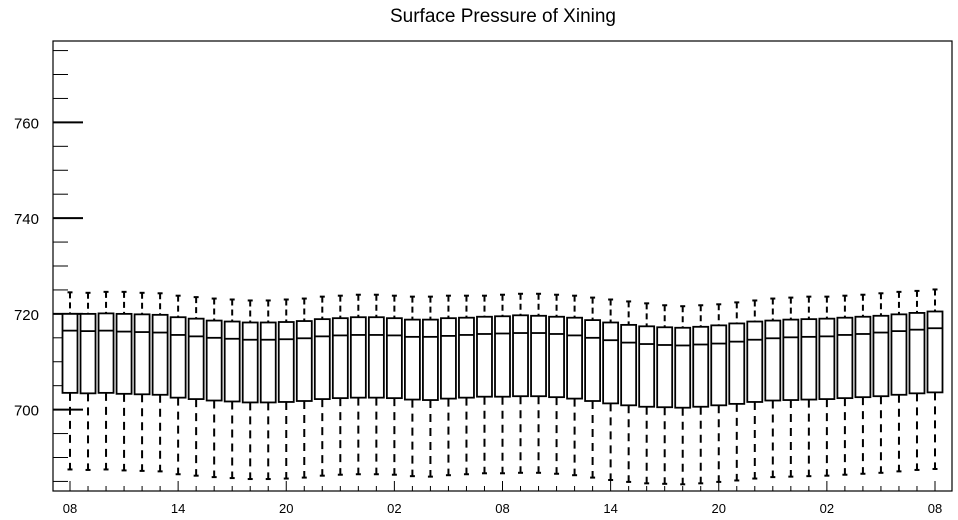  What do you see at coordinates (26, 123) in the screenshot?
I see `y-tick-label: 760` at bounding box center [26, 123].